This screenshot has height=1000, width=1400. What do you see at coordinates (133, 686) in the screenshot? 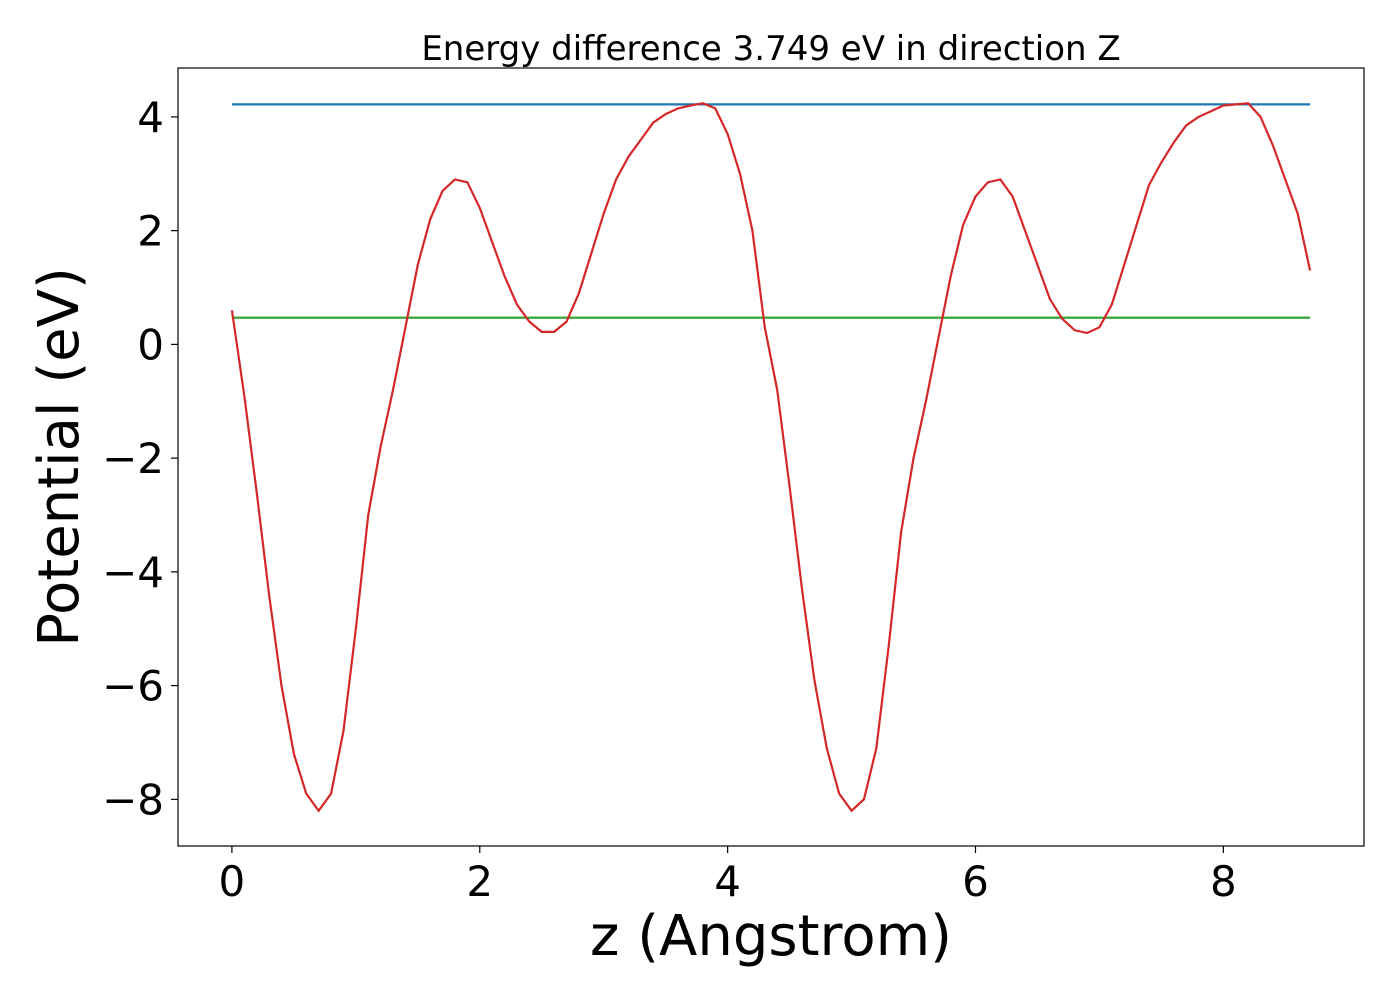
I see `y-tick-label: −6` at bounding box center [133, 686].